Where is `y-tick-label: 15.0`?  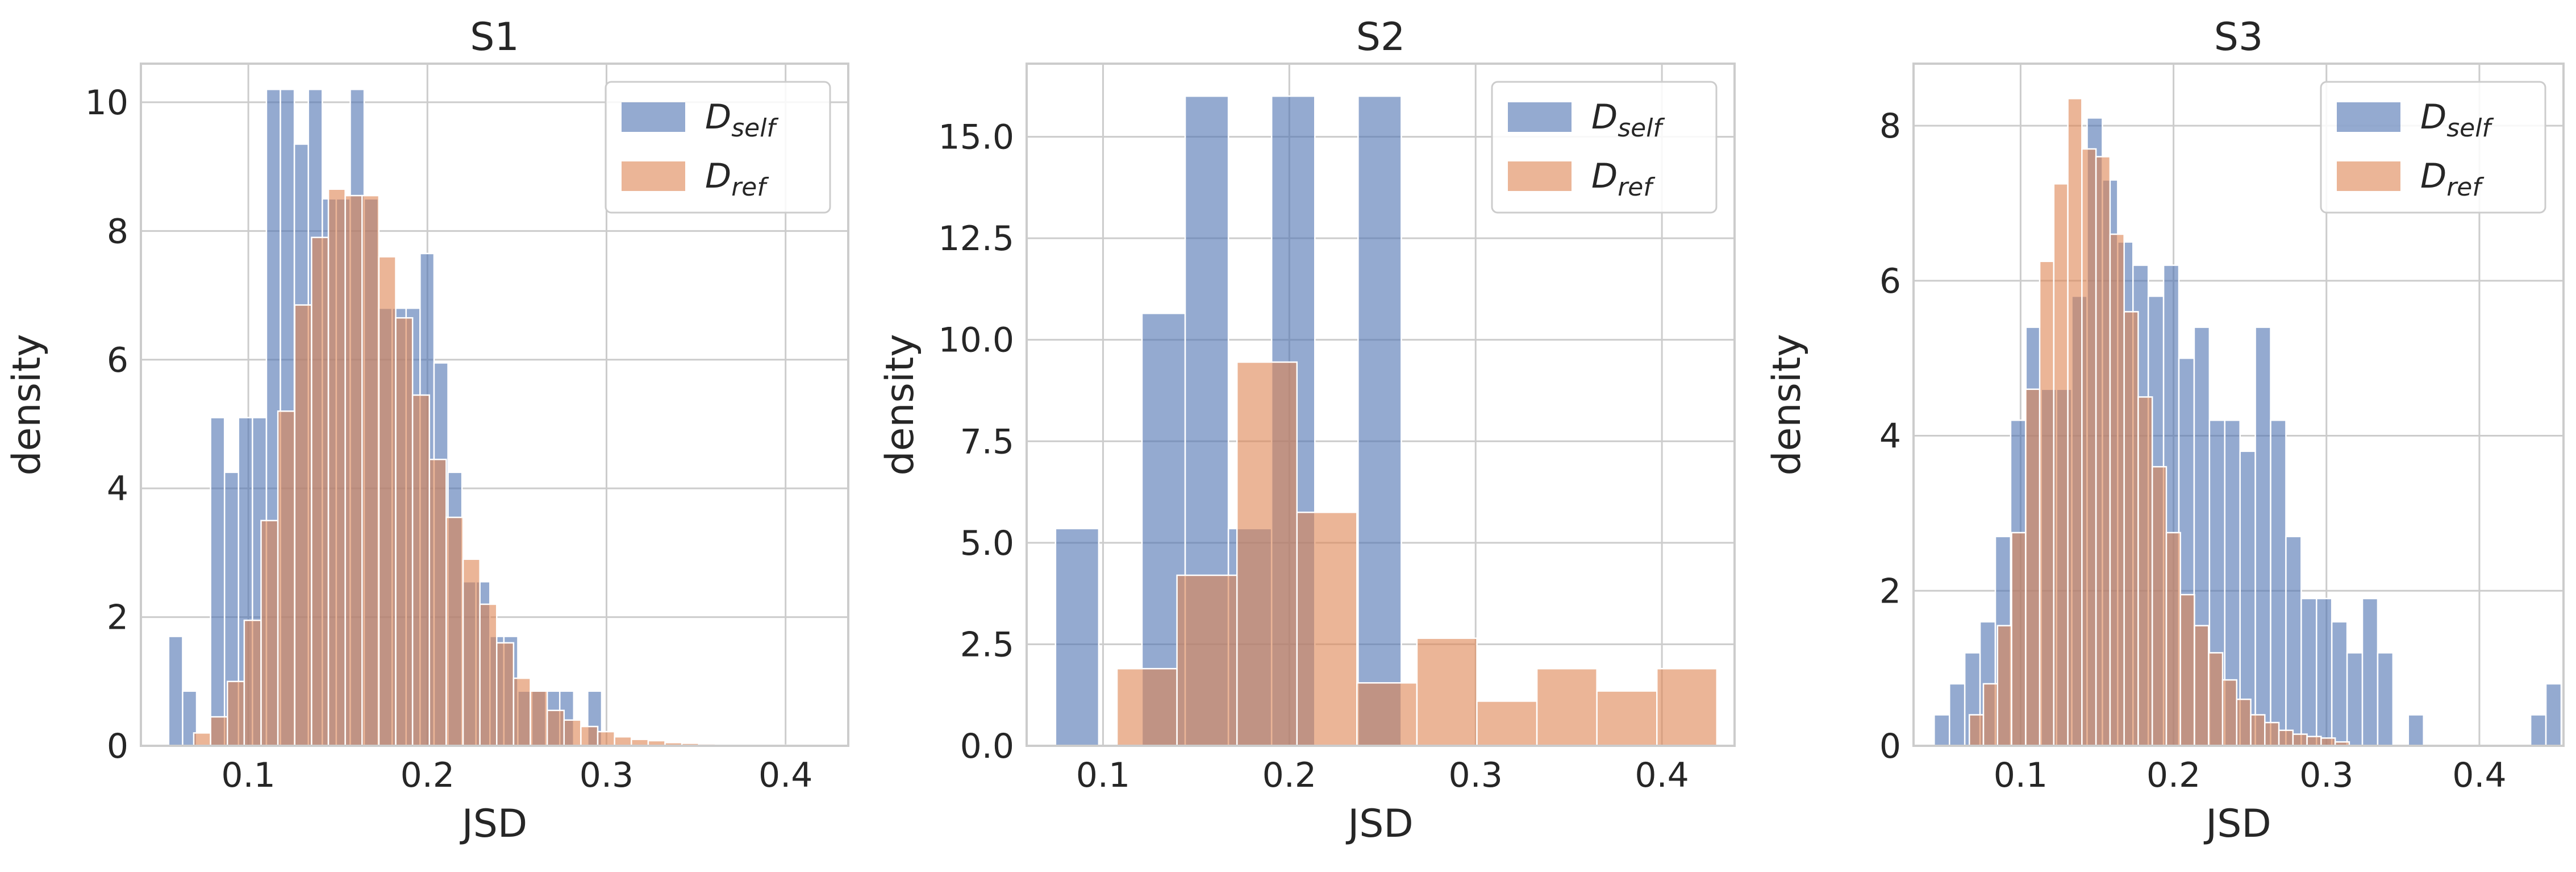 y-tick-label: 15.0 is located at coordinates (976, 137).